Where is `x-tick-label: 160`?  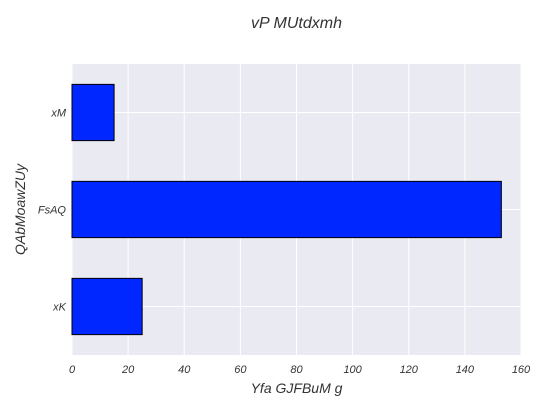 x-tick-label: 160 is located at coordinates (521, 370).